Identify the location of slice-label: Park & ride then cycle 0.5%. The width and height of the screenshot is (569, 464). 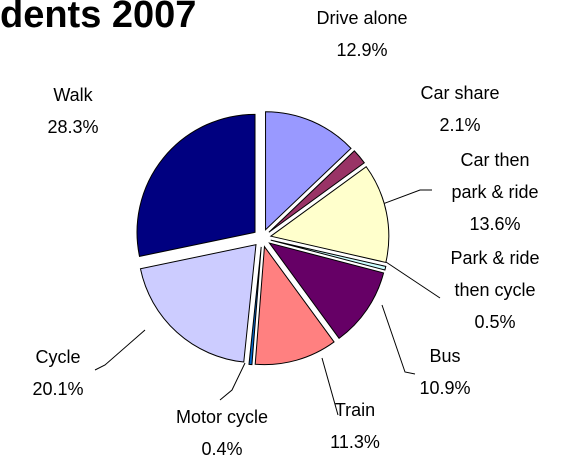
(495, 290).